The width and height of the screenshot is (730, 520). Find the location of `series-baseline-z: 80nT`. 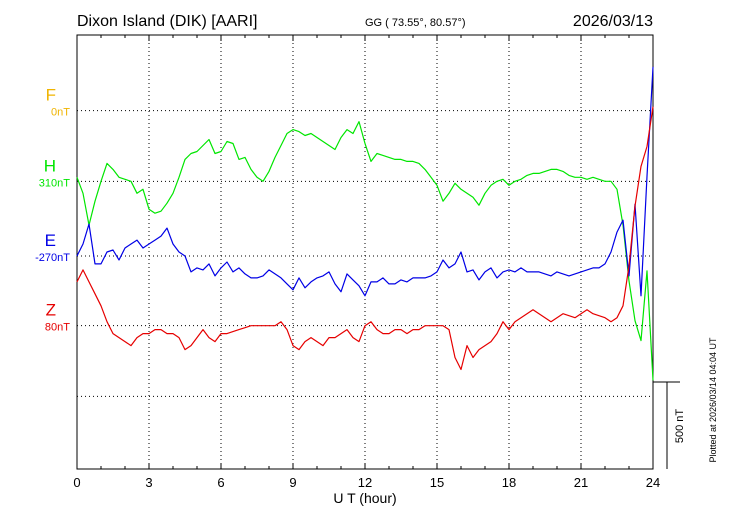

series-baseline-z: 80nT is located at coordinates (57, 328).